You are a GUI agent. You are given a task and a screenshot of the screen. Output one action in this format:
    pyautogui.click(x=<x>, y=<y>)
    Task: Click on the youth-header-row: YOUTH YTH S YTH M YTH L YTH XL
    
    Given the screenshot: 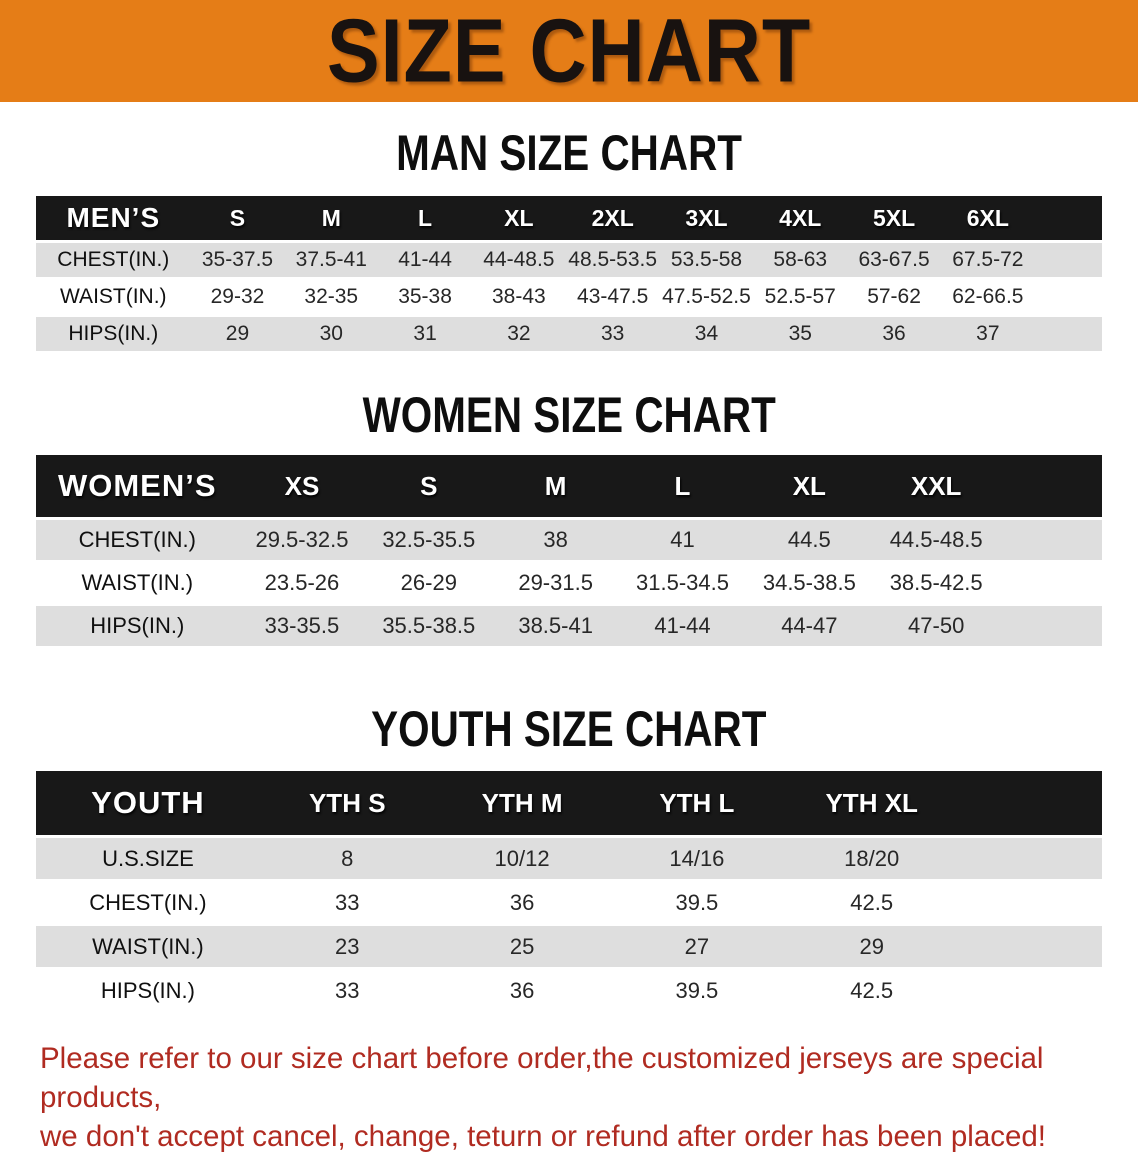 What is the action you would take?
    pyautogui.click(x=569, y=803)
    